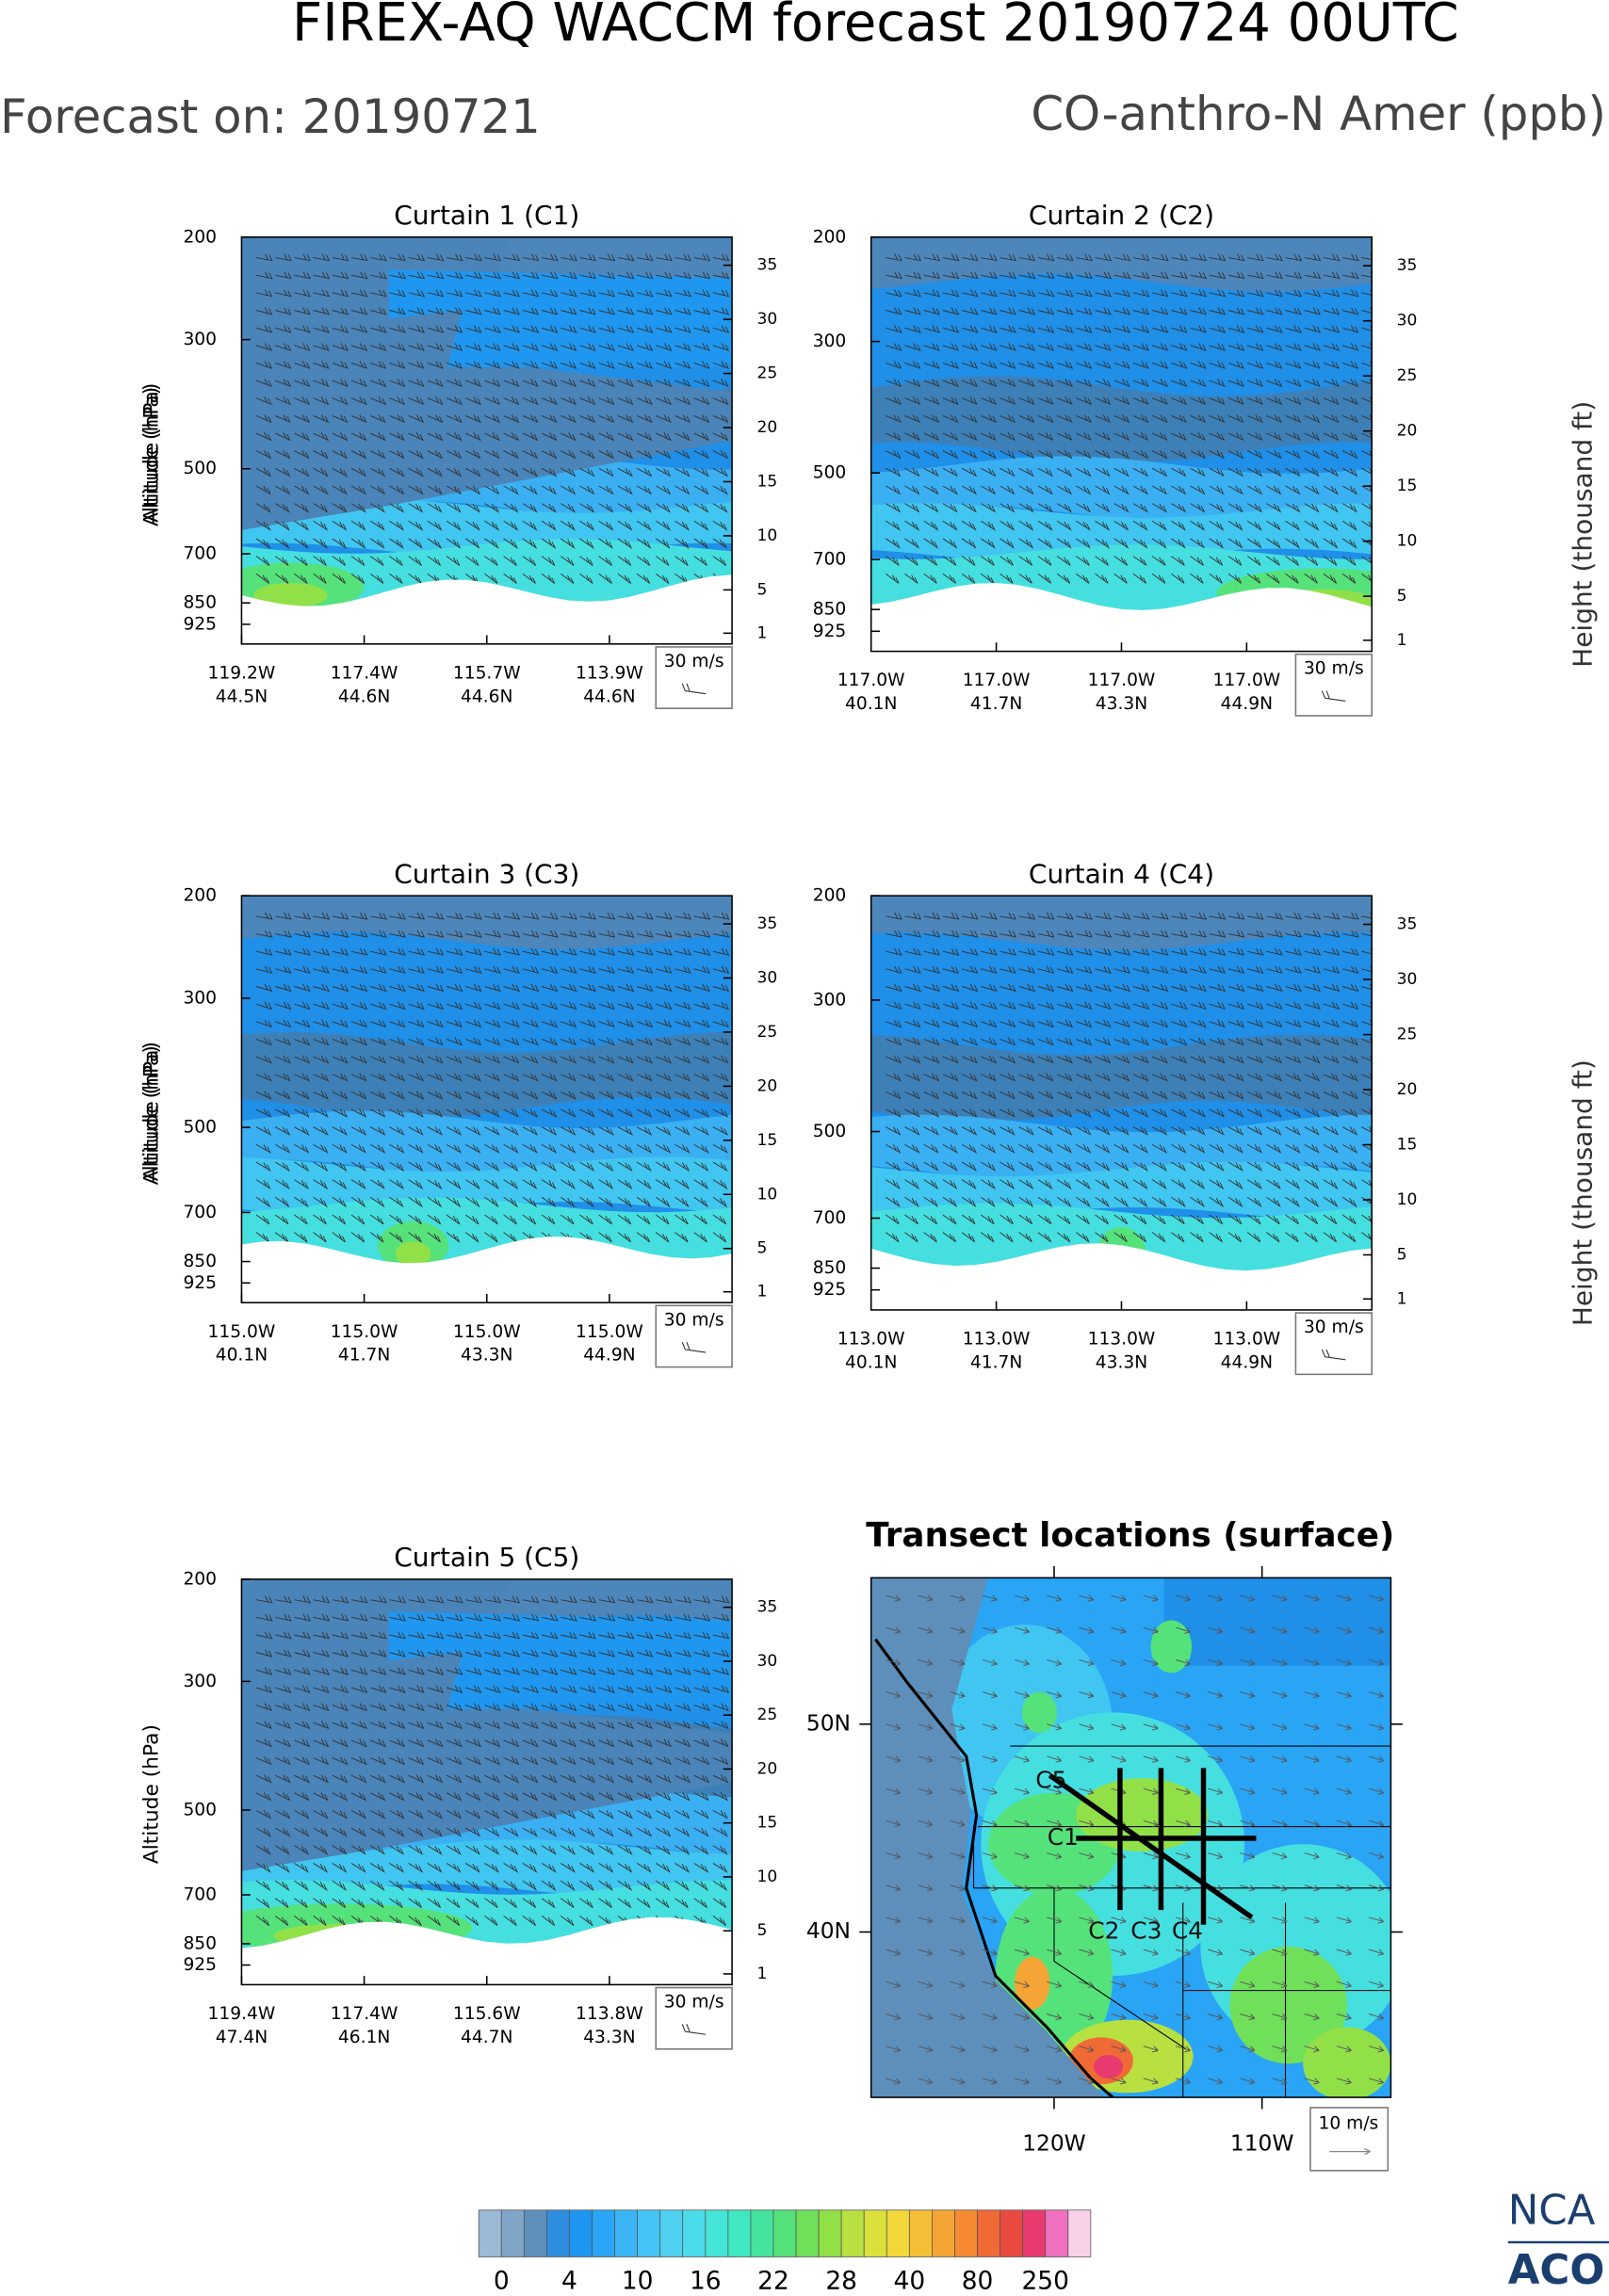 This screenshot has height=2296, width=1609. I want to click on y2-tick-label: 15, so click(766, 1140).